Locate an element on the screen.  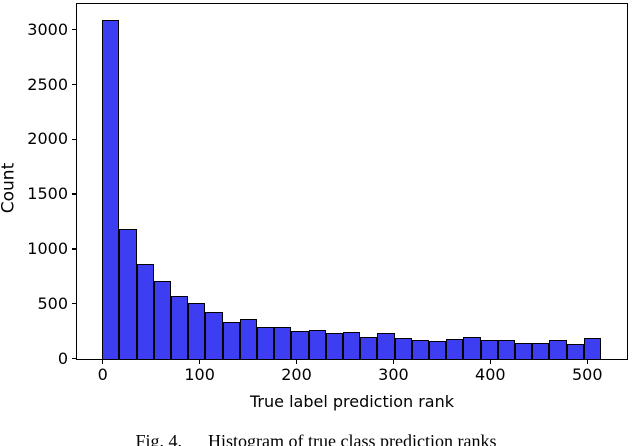
y-tick-label: 2500 is located at coordinates (47, 84).